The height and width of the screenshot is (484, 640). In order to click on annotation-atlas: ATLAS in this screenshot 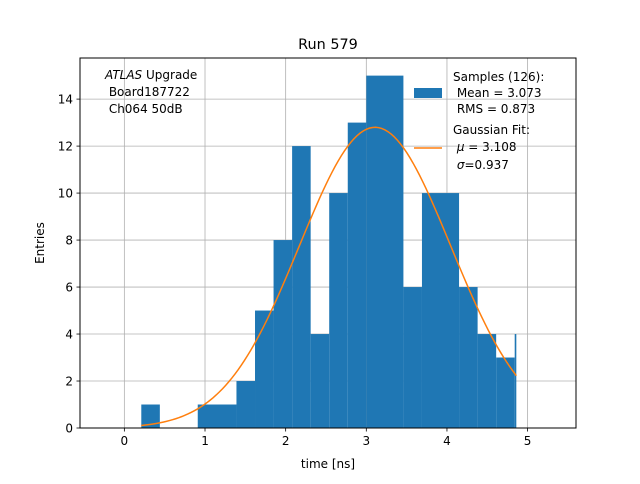, I will do `click(123, 75)`.